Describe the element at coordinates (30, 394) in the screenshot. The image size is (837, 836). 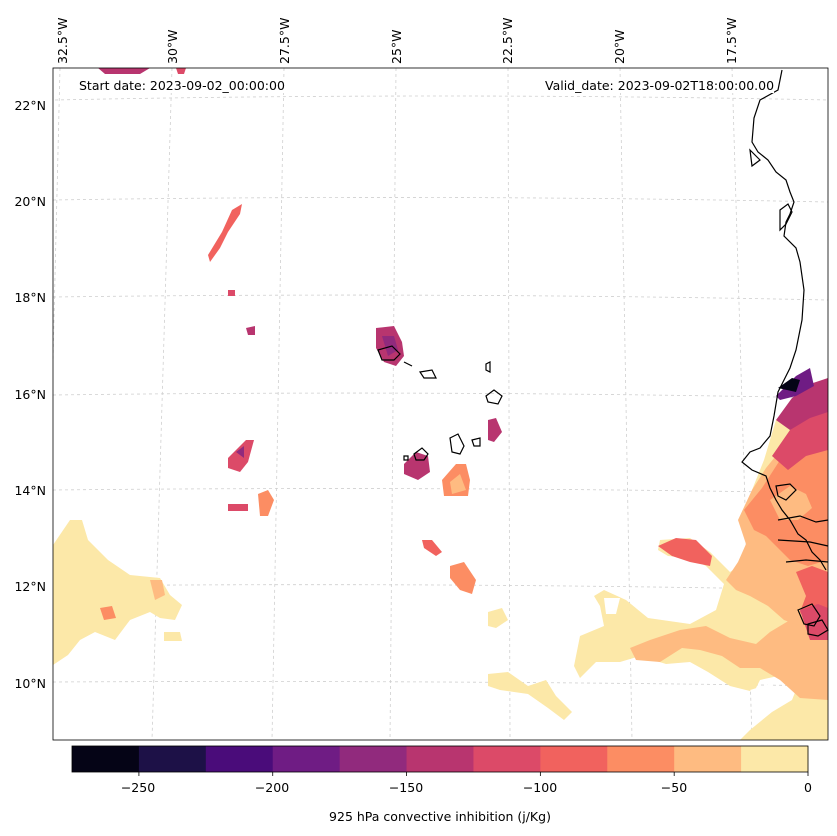
I see `lat-label-16n: 16°N` at that location.